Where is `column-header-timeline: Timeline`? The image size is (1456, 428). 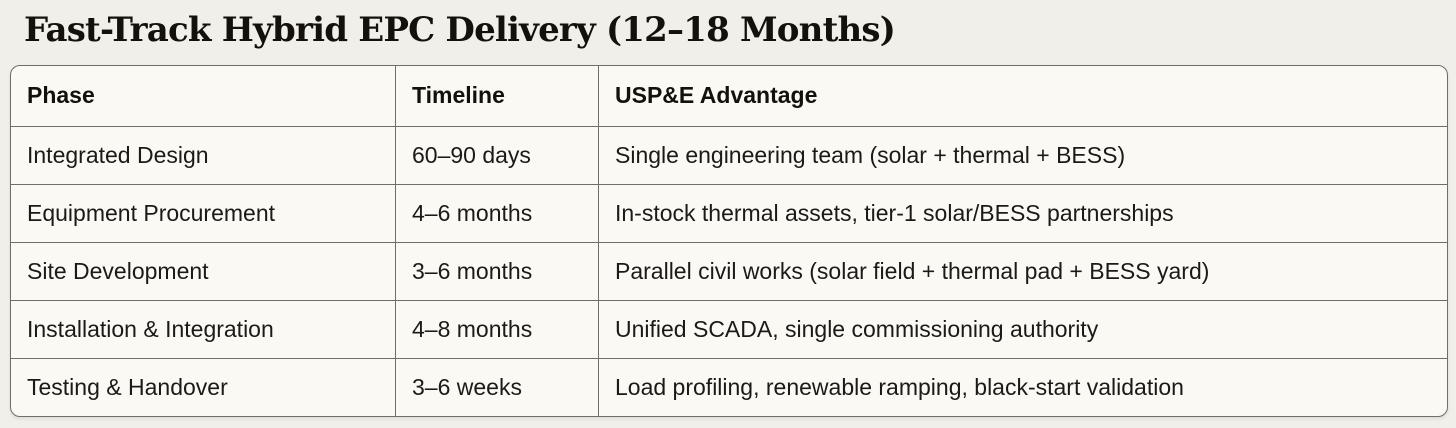 column-header-timeline: Timeline is located at coordinates (496, 96).